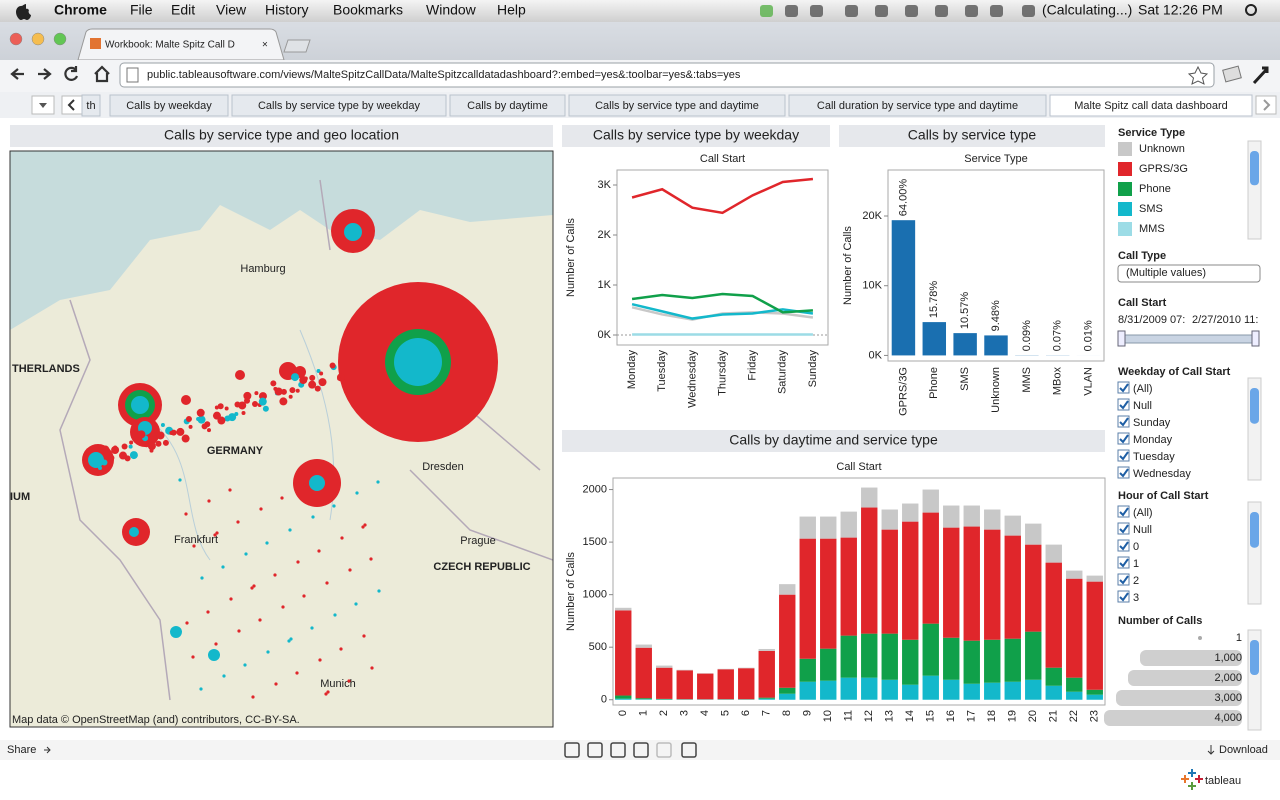 This screenshot has width=1280, height=800. I want to click on checkbox-label: 1, so click(1136, 564).